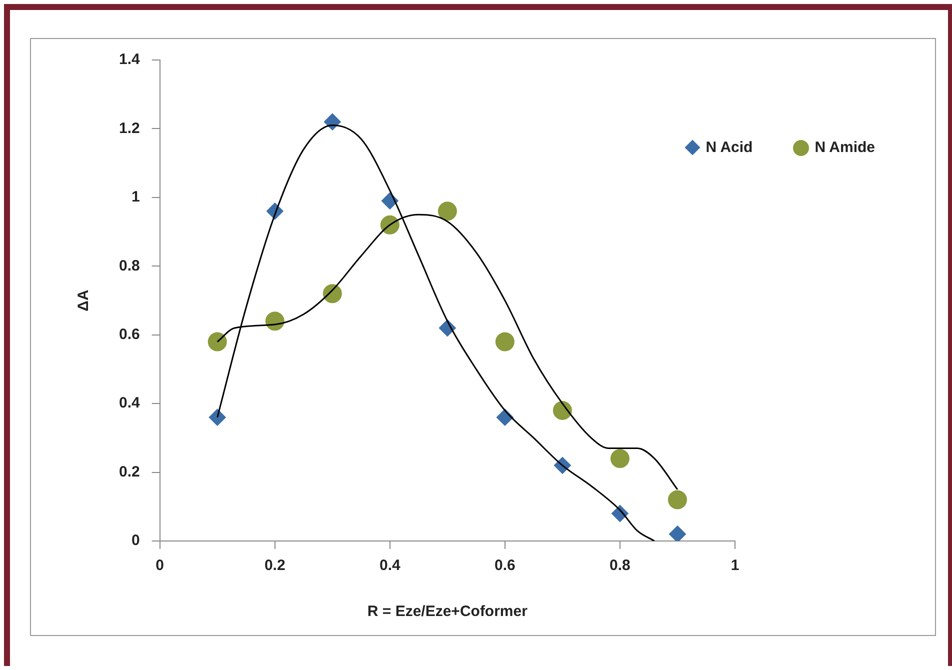 Image resolution: width=952 pixels, height=670 pixels. I want to click on y-tick-label: 1.2, so click(129, 128).